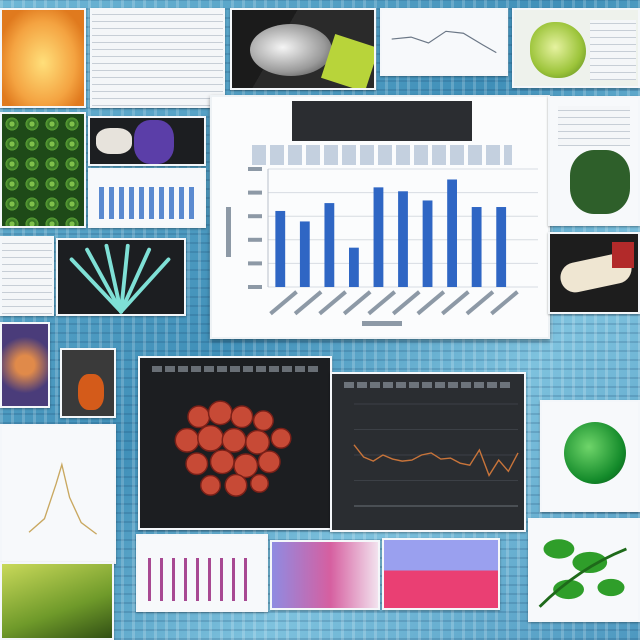  What do you see at coordinates (235, 369) in the screenshot?
I see `red-cluster-title-block` at bounding box center [235, 369].